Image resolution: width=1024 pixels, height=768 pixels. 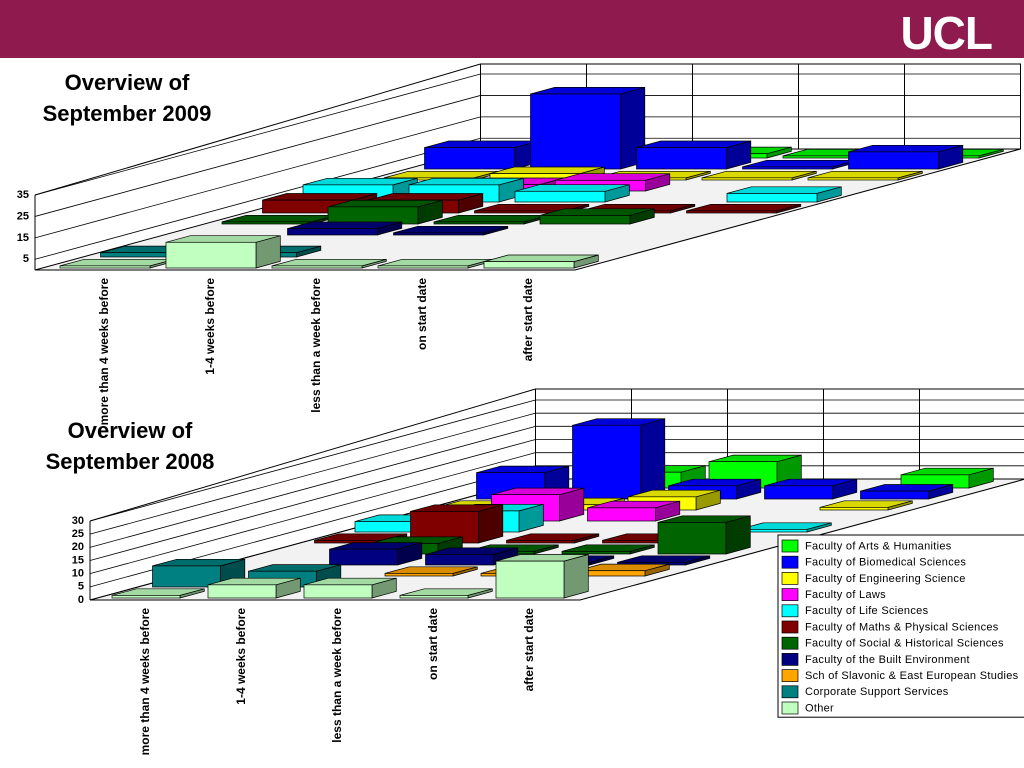 I want to click on y-tick-label: 0, so click(x=81, y=600).